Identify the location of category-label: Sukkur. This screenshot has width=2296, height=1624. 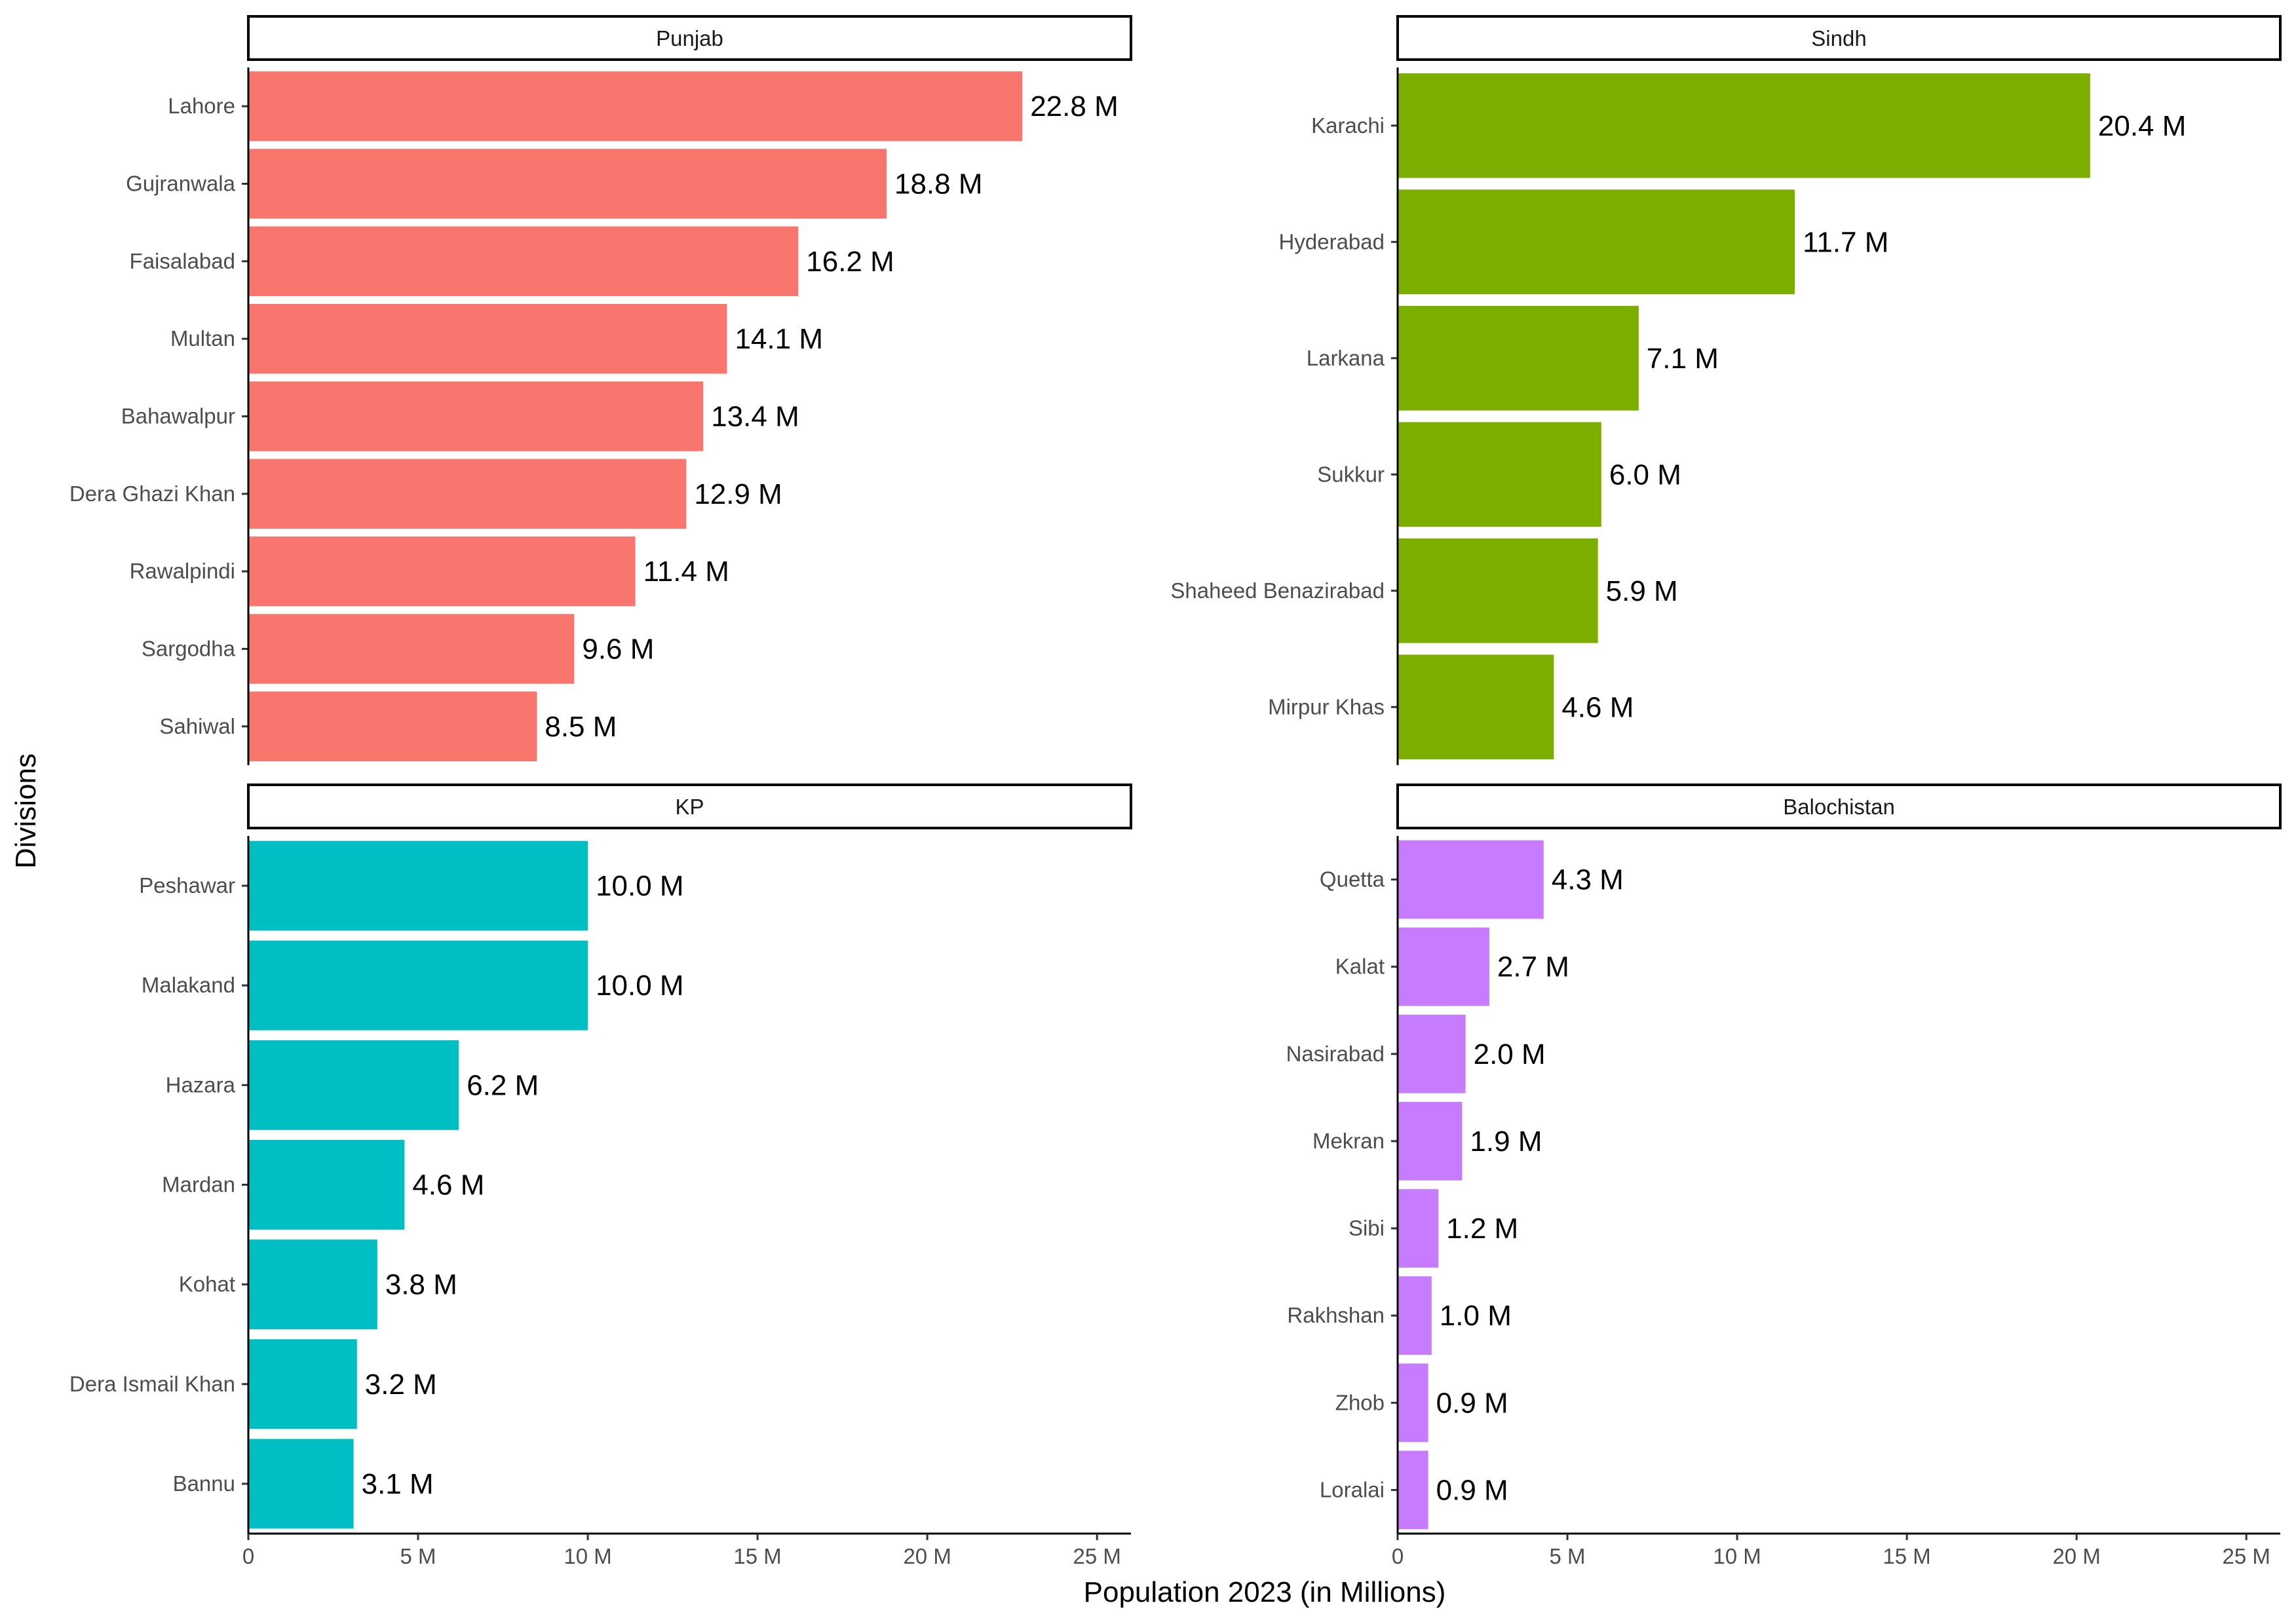
(1351, 474).